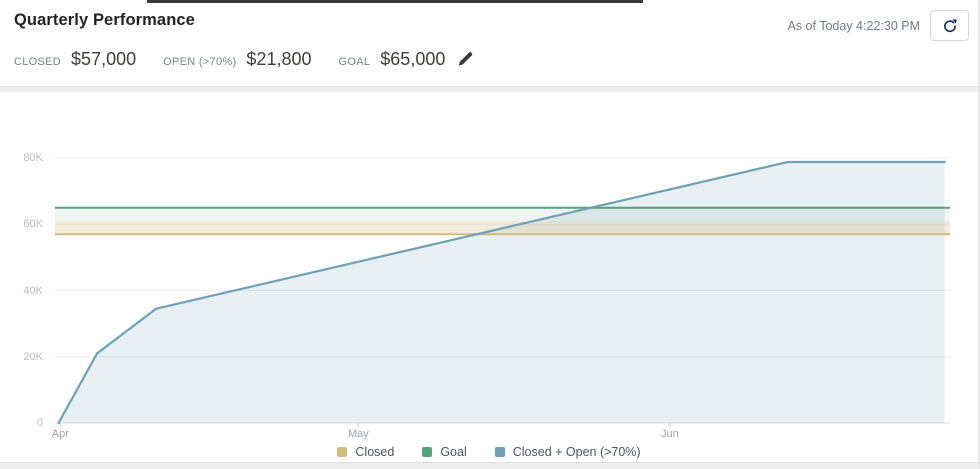  What do you see at coordinates (342, 452) in the screenshot?
I see `legend-swatch-closed` at bounding box center [342, 452].